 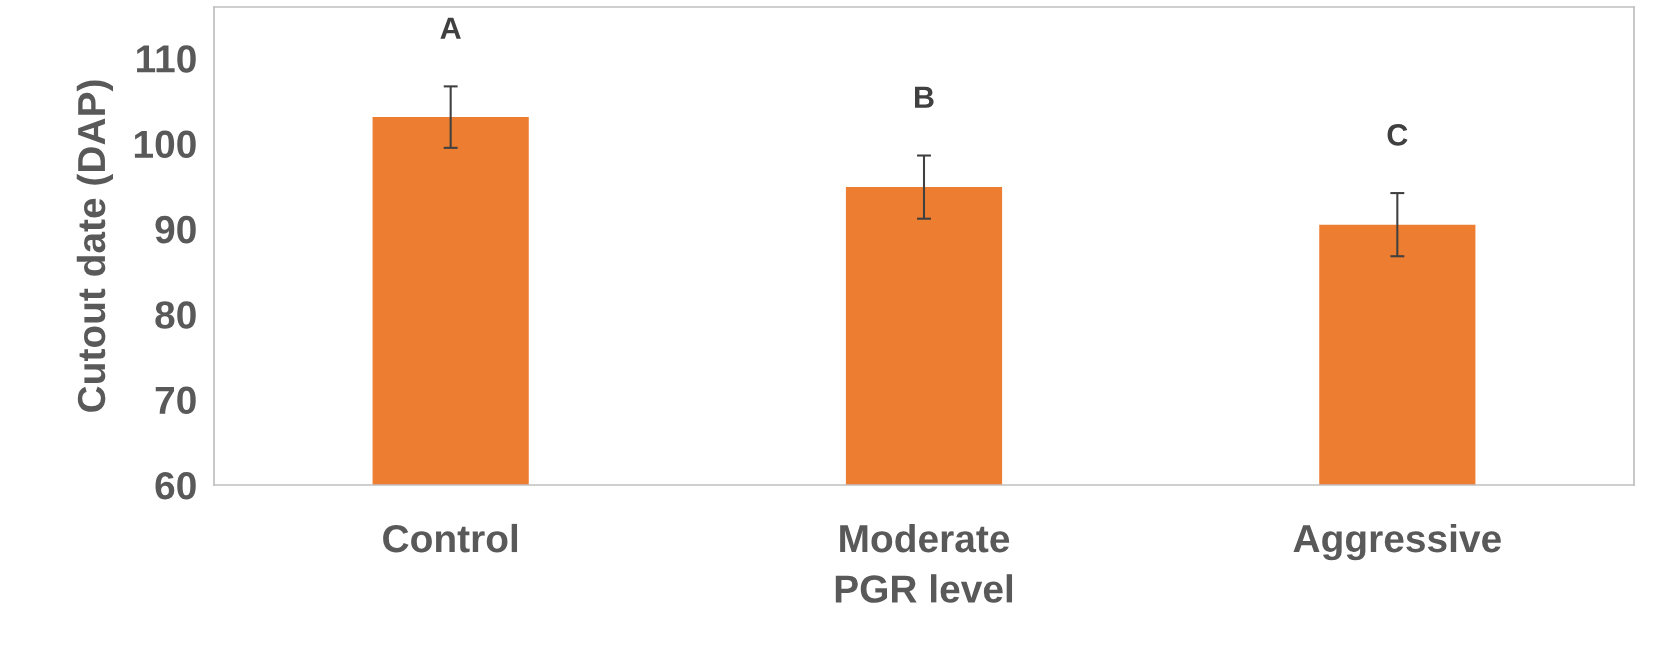 I want to click on y-tick-label: 90, so click(x=175, y=229).